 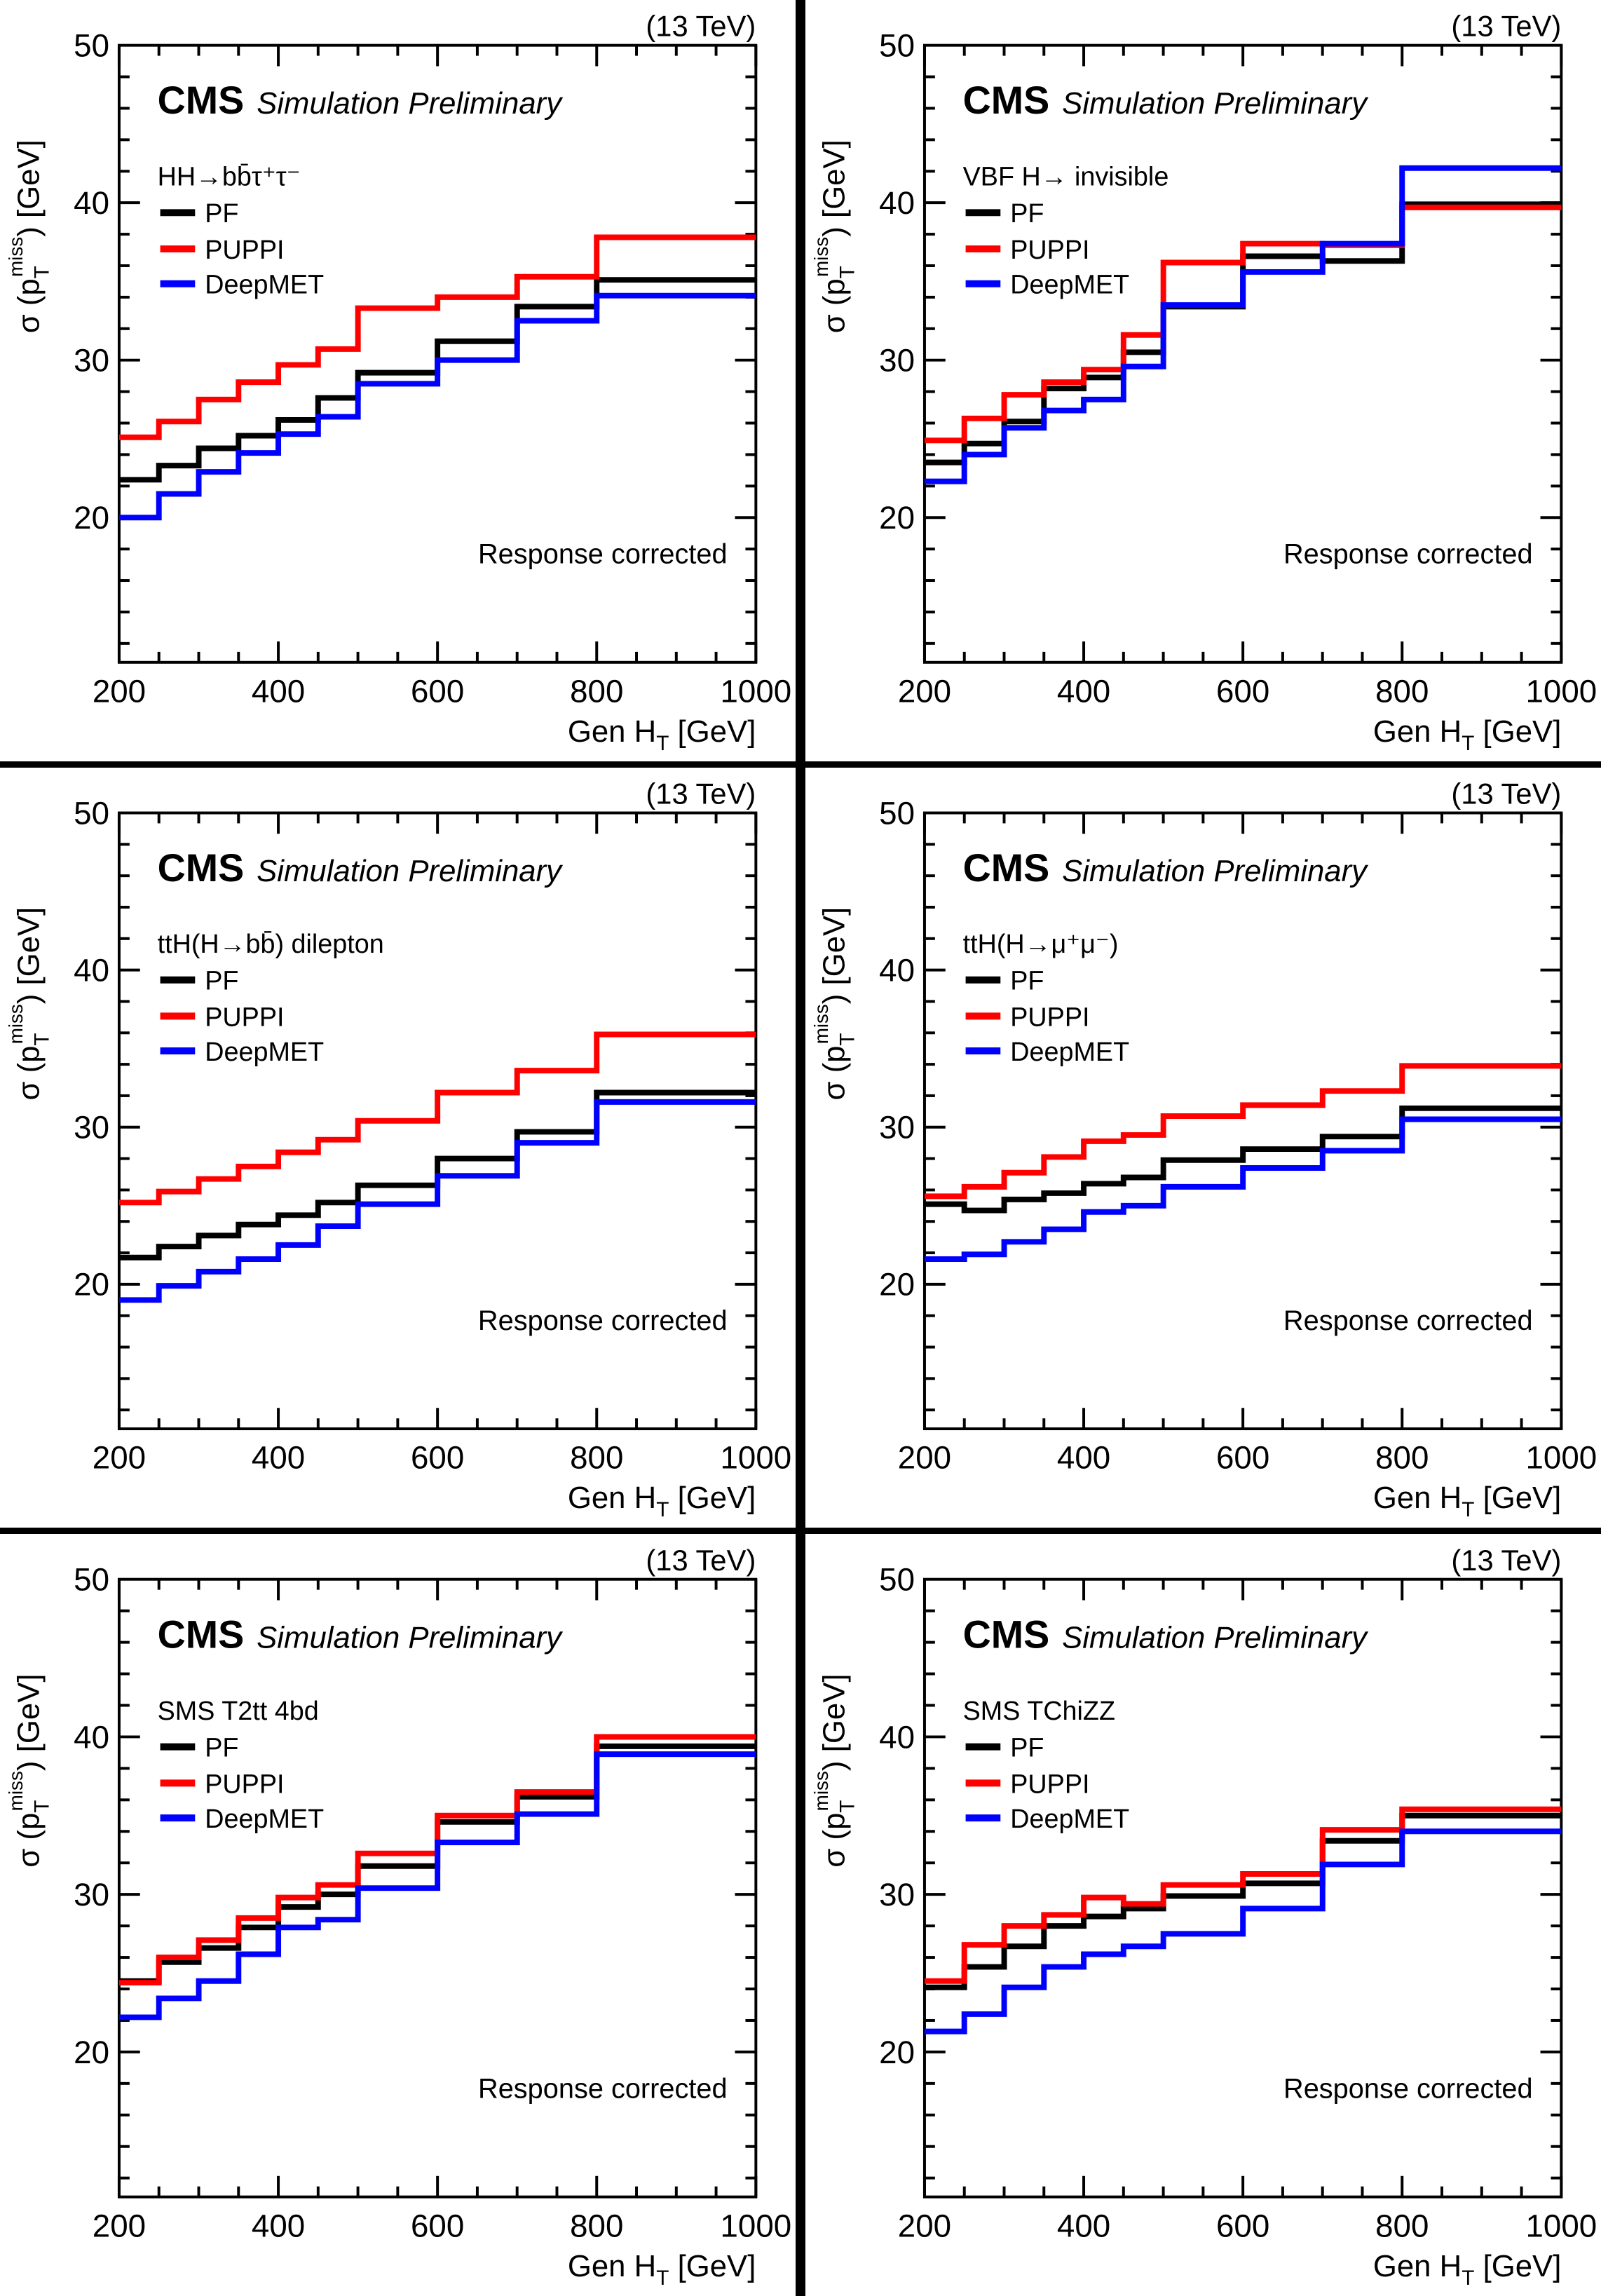 I want to click on process-label: ttH(H→μ⁺μ⁻), so click(x=1041, y=944).